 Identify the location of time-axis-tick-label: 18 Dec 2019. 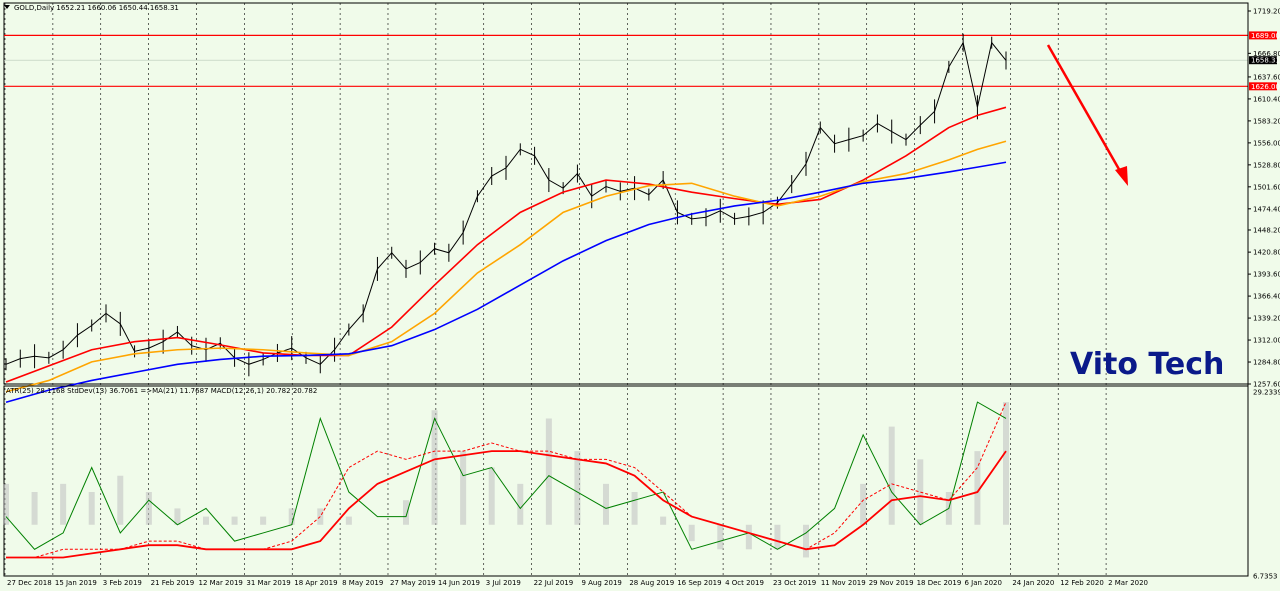
(939, 583).